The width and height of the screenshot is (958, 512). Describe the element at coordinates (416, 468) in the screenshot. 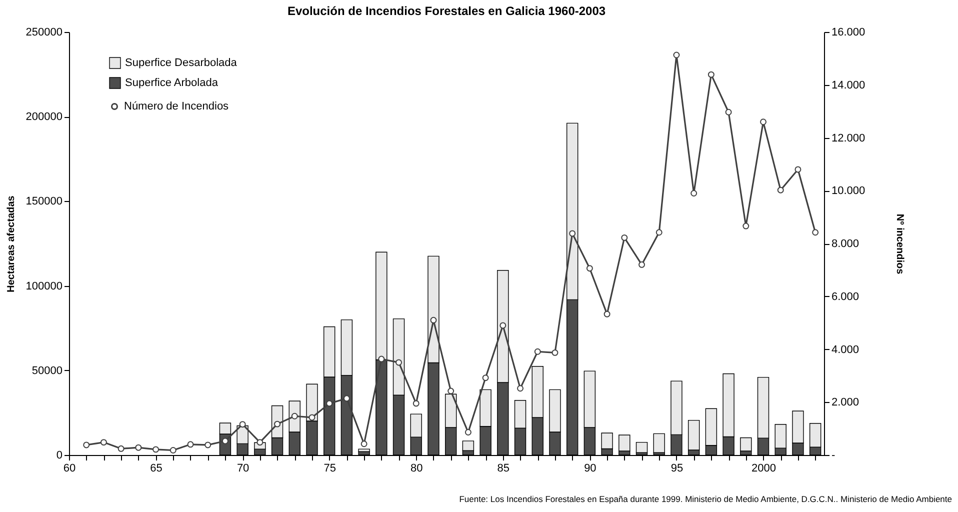

I see `x-tick-label: 80` at that location.